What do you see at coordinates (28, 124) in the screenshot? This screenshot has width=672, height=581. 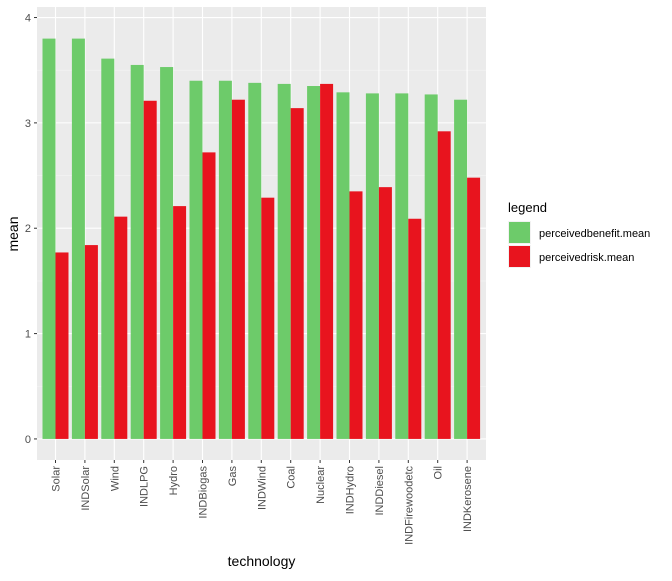 I see `y-tick-label: 3` at bounding box center [28, 124].